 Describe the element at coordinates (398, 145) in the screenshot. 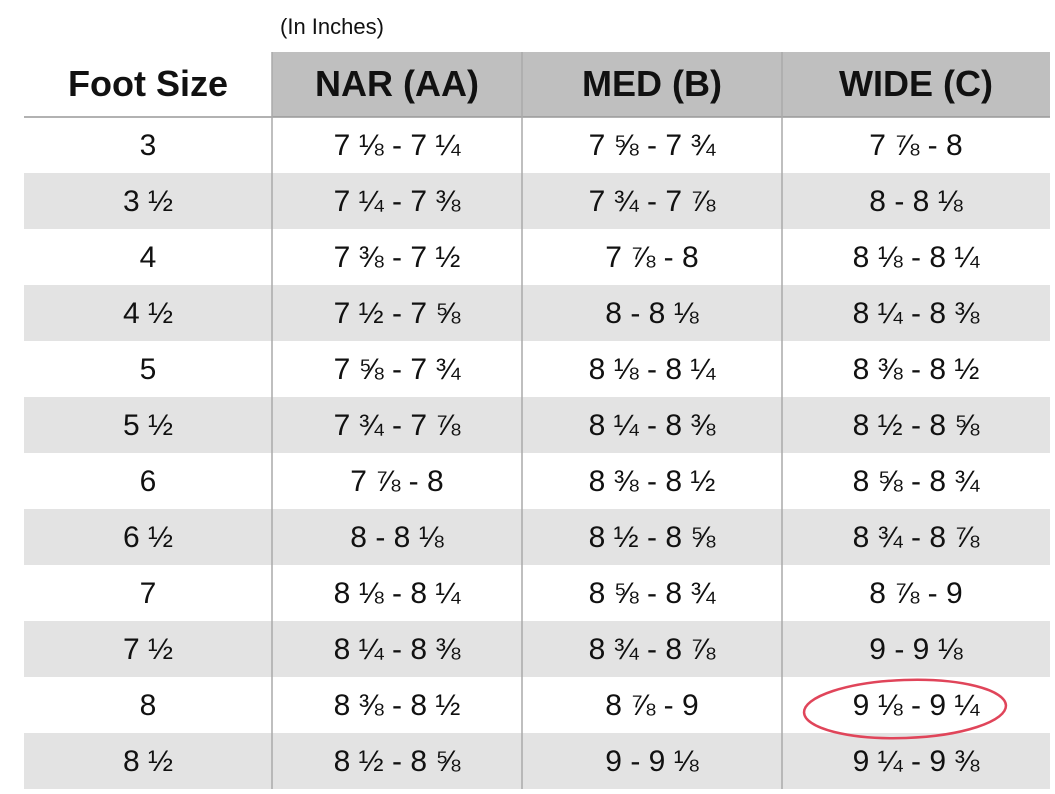

I see `size-range: 7 ⅛ - 7 ¼` at that location.